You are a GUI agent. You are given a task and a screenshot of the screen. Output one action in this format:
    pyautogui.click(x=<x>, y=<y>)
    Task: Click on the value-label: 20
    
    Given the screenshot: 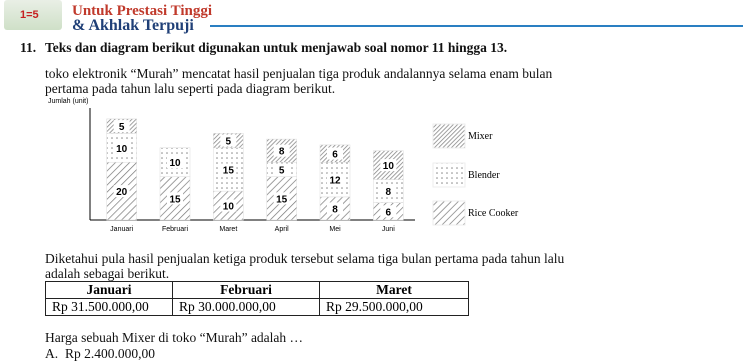 What is the action you would take?
    pyautogui.click(x=122, y=192)
    